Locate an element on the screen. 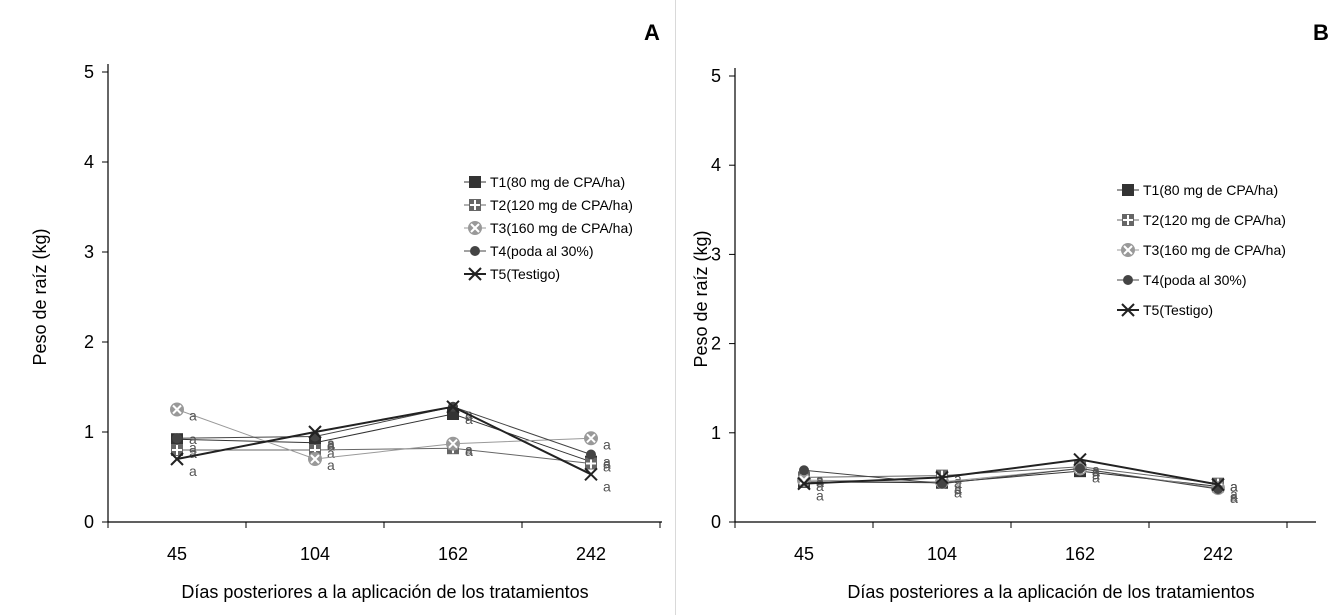  a-y-tick-label: 1 is located at coordinates (89, 432).